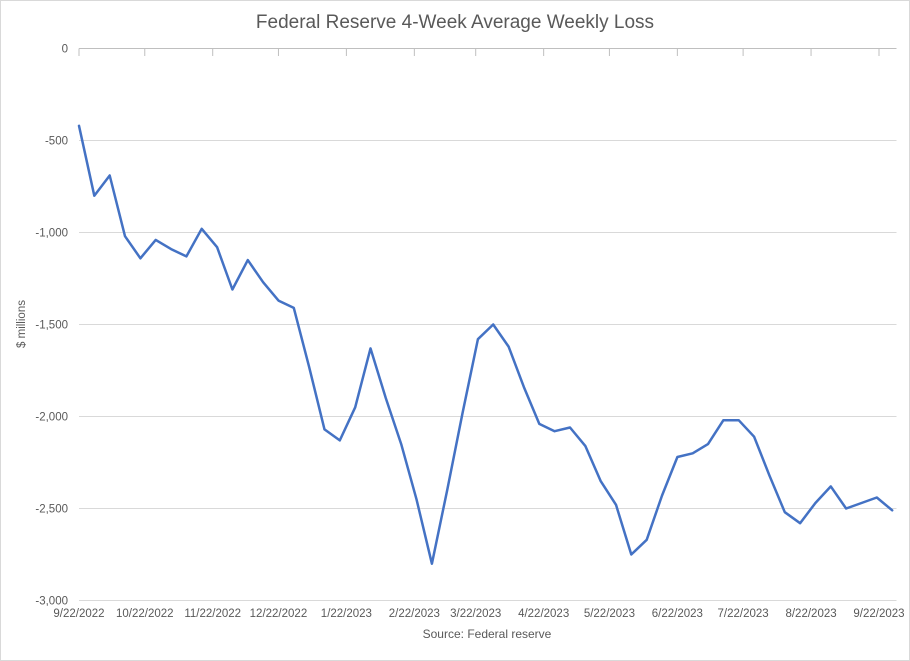 The width and height of the screenshot is (910, 661). Describe the element at coordinates (677, 614) in the screenshot. I see `x-tick-label-9: 6/22/2023` at that location.